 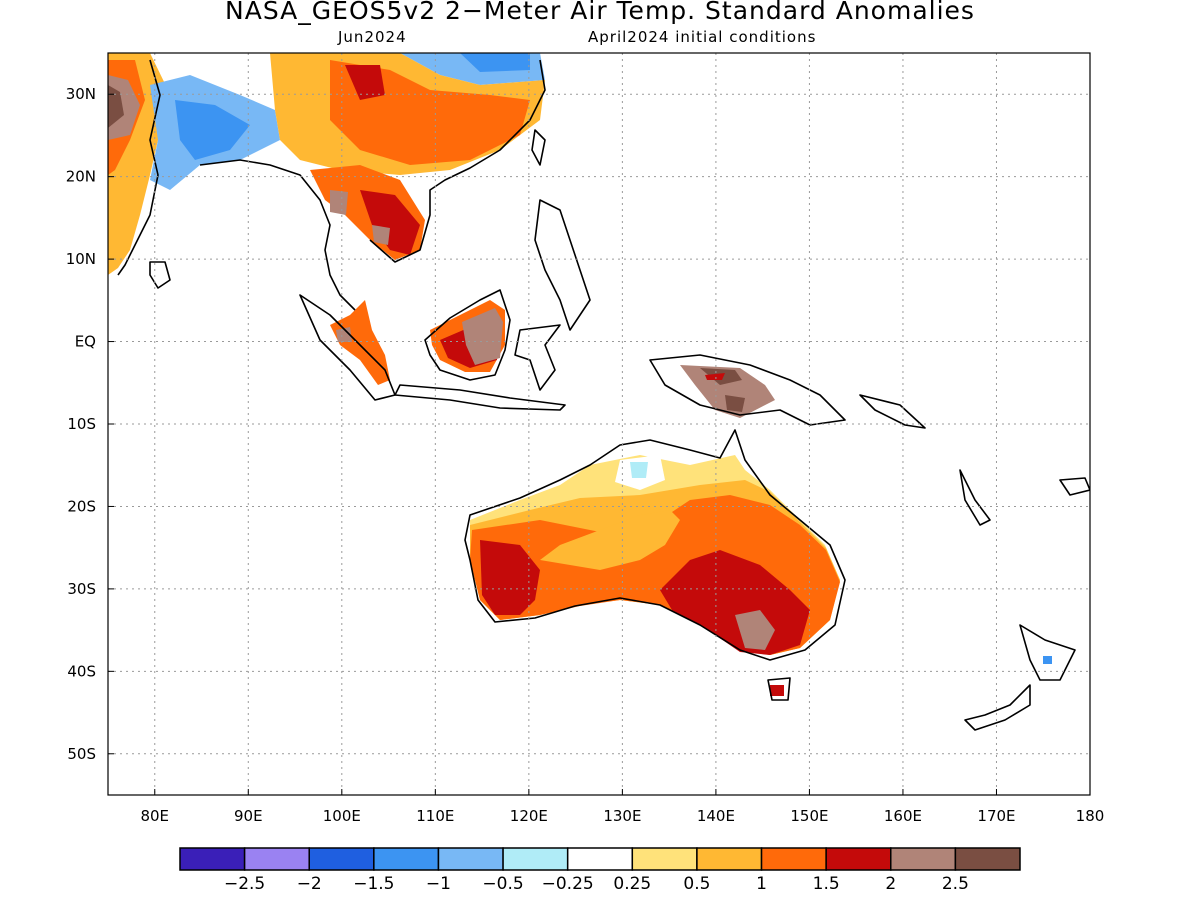 I want to click on shade-aus-cool-blue, so click(x=639, y=470).